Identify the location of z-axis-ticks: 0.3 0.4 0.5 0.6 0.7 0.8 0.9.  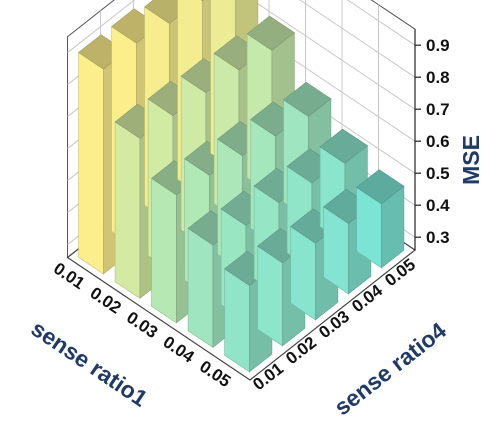
(432, 139).